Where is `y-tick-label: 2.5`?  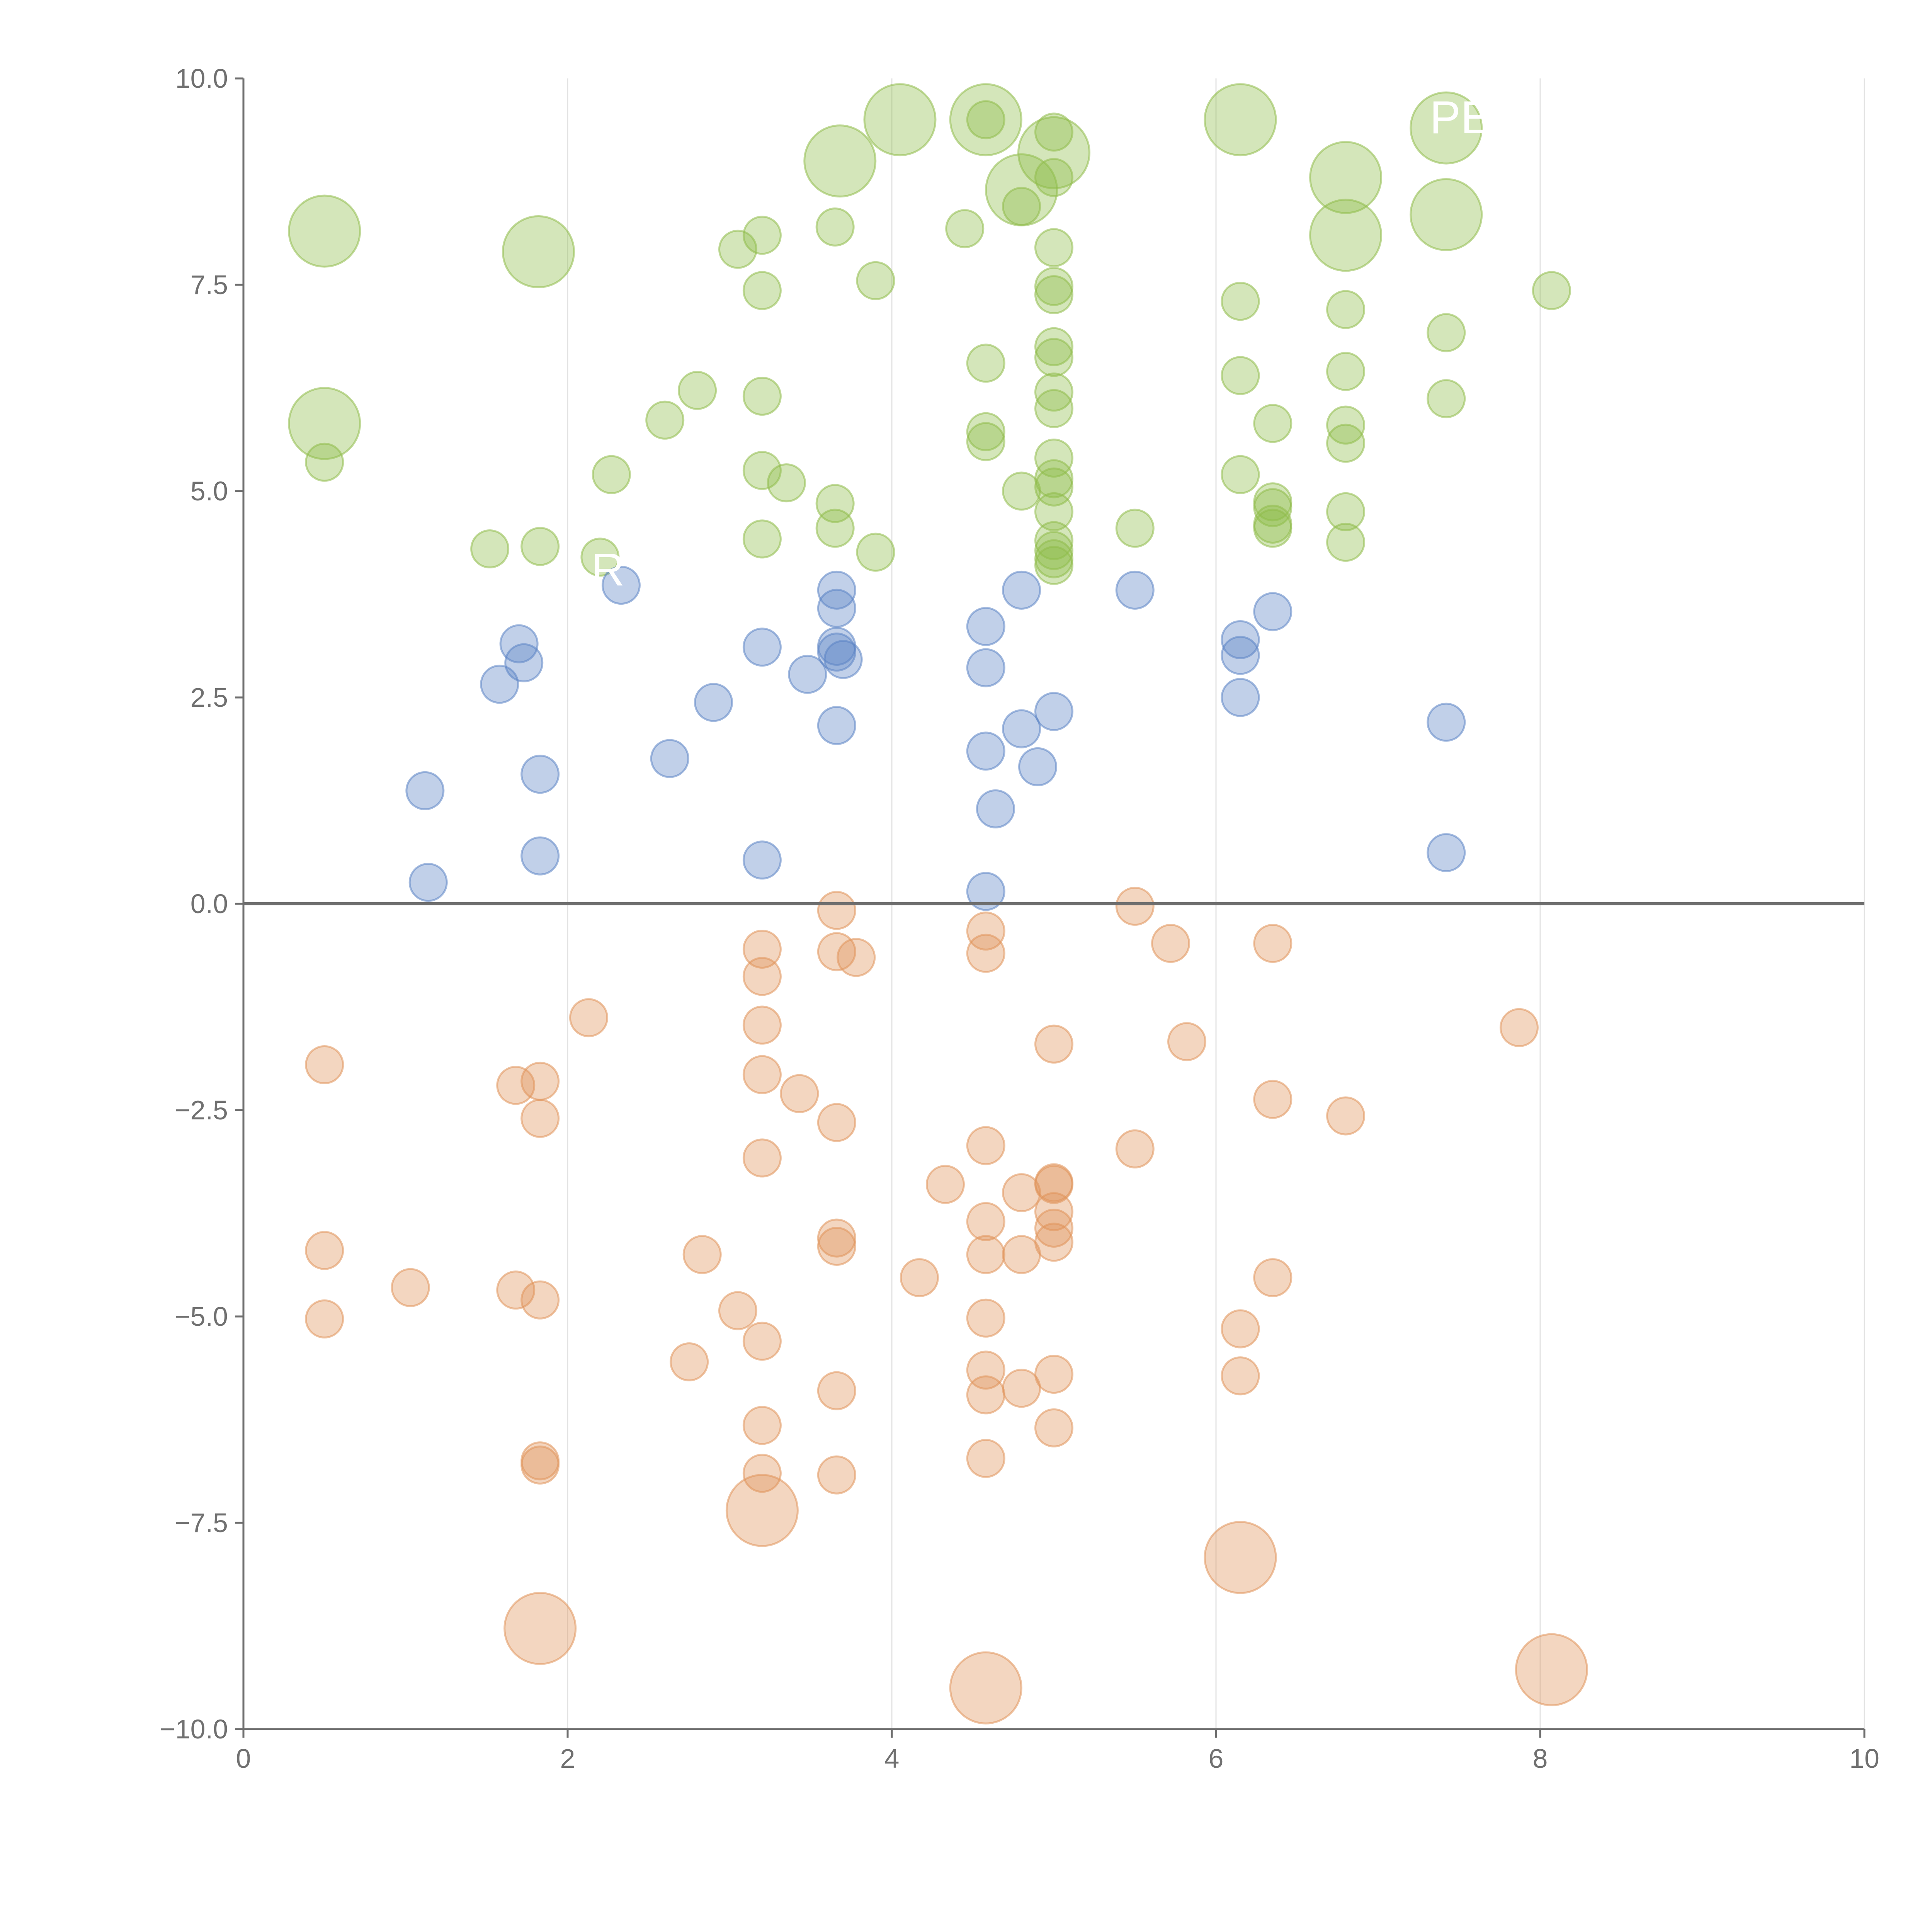
y-tick-label: 2.5 is located at coordinates (209, 698).